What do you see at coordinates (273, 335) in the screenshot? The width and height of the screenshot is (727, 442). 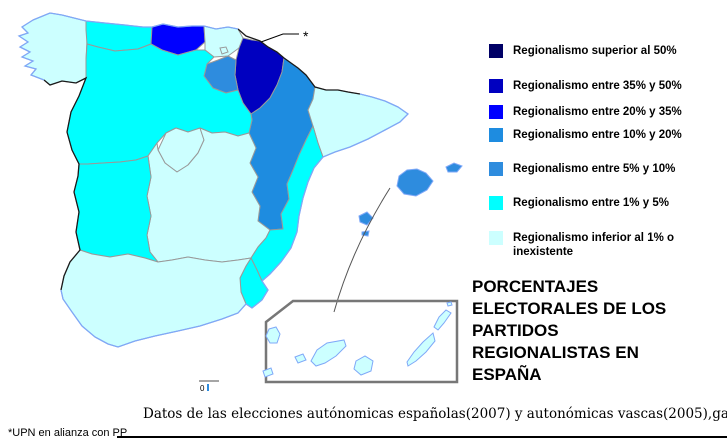 I see `island-la-palma` at bounding box center [273, 335].